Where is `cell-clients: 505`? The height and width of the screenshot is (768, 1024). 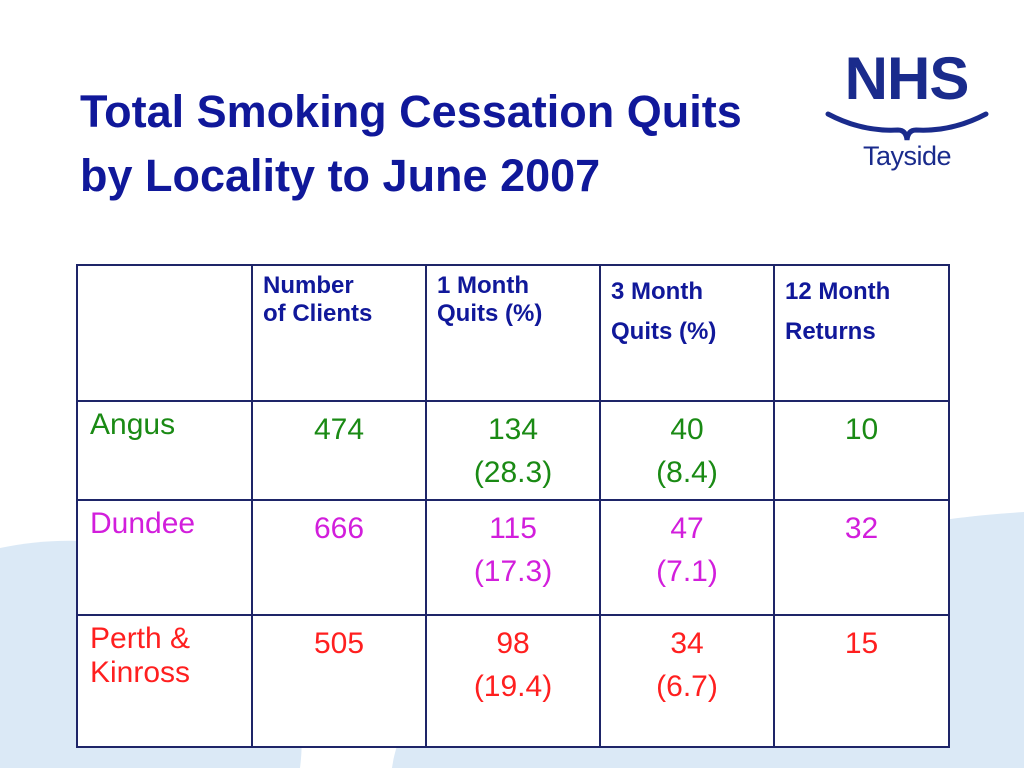
cell-clients: 505 is located at coordinates (339, 681).